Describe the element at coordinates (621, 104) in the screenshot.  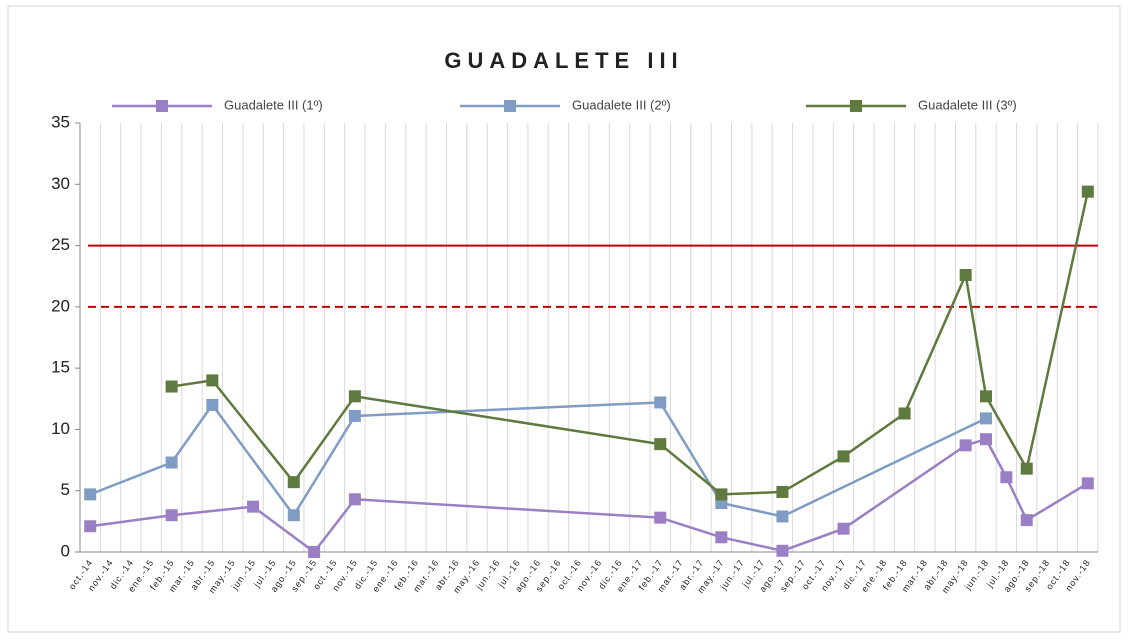
I see `legend-label: Guadalete III (2º)` at that location.